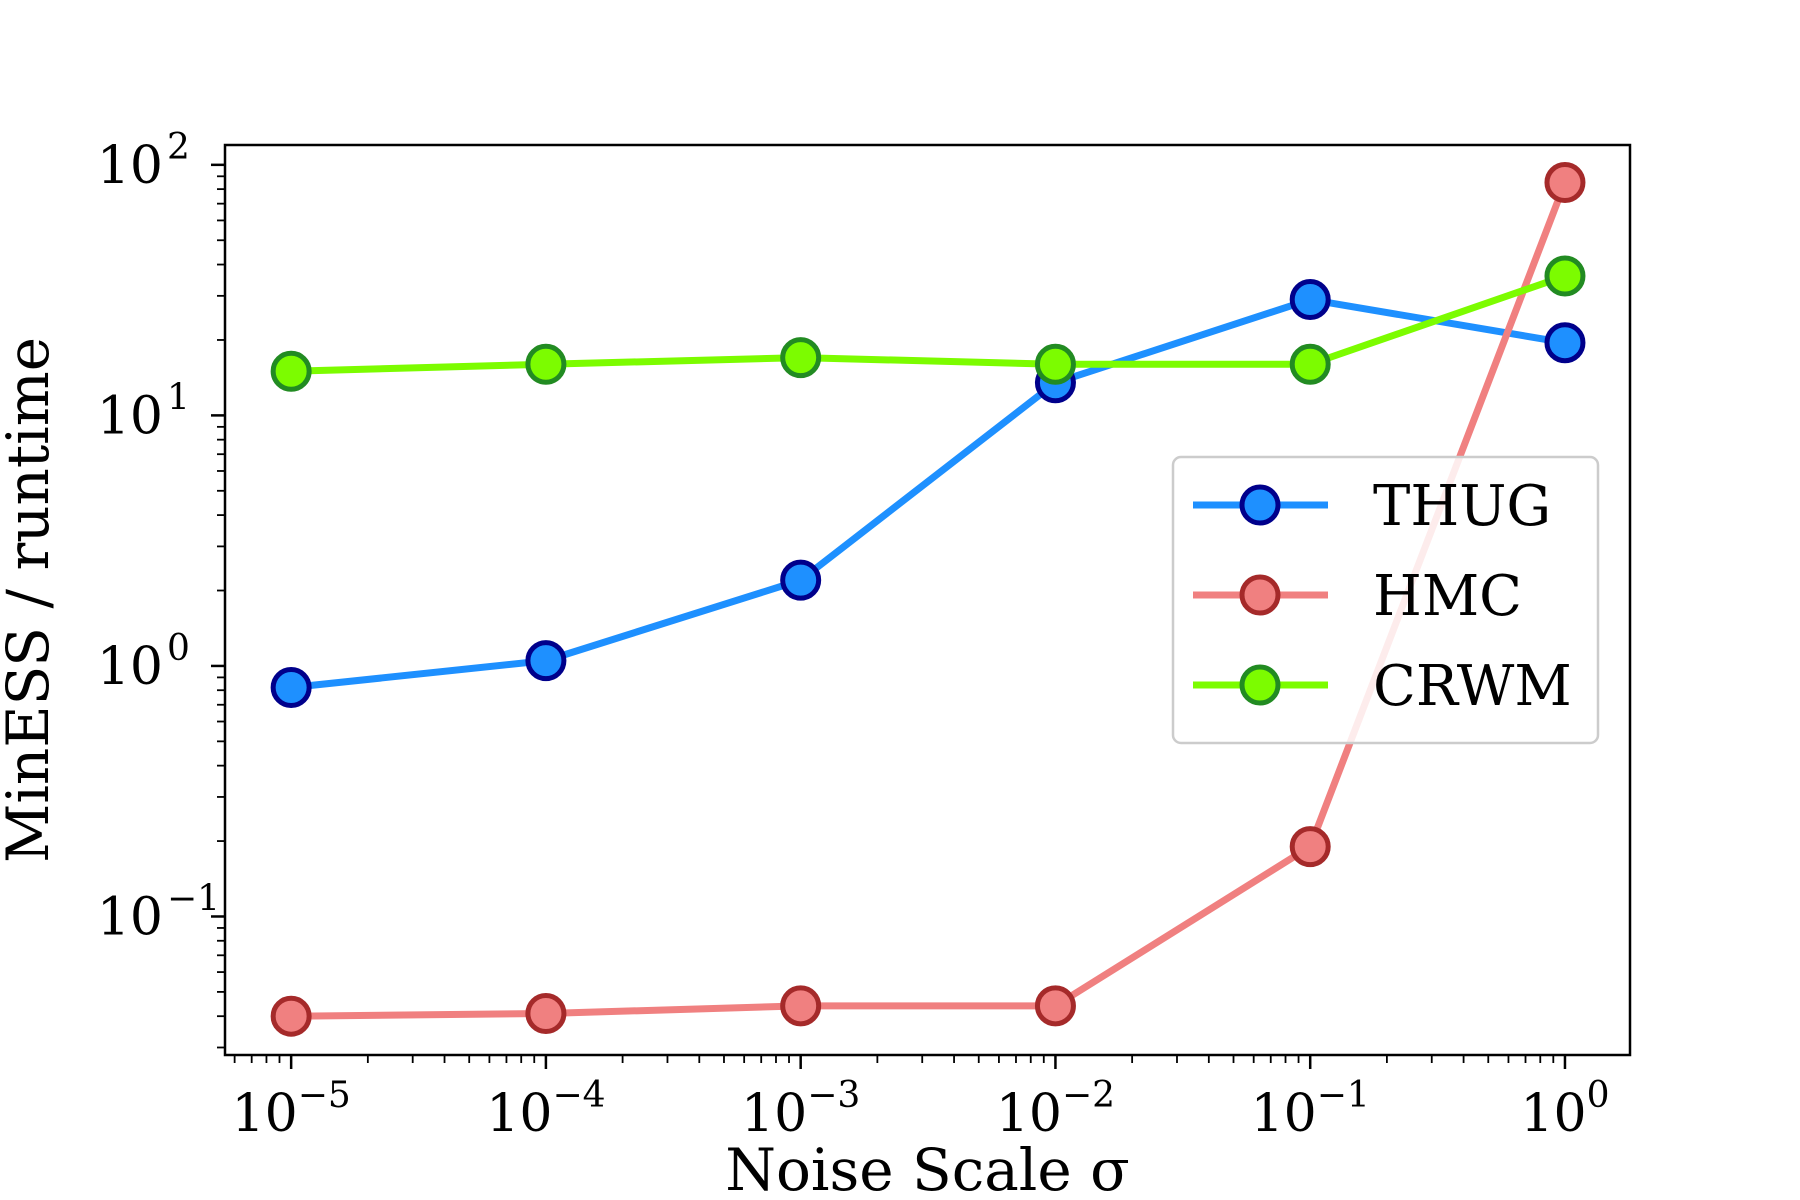  Describe the element at coordinates (927, 1168) in the screenshot. I see `x-axis-label: Noise Scale σ` at that location.